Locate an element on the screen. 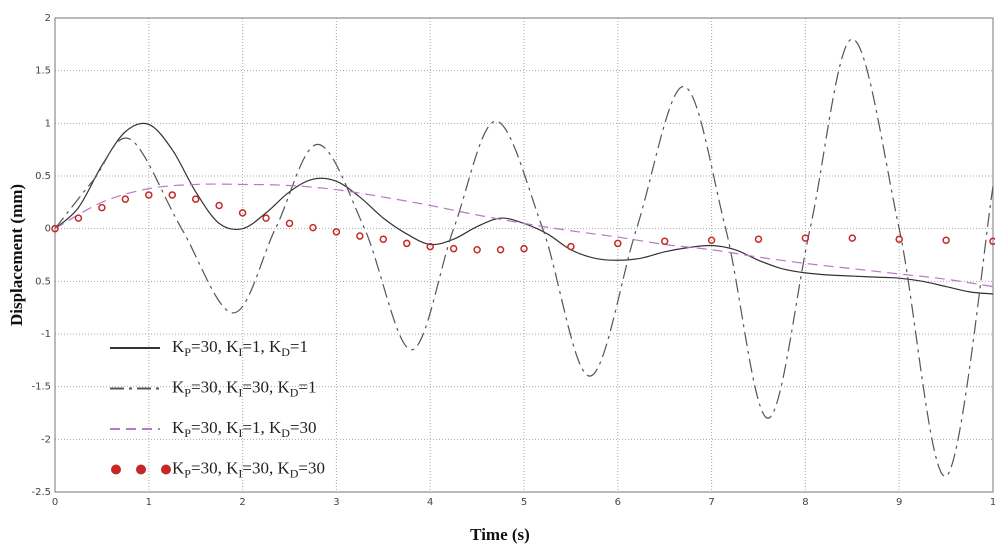 The width and height of the screenshot is (995, 549). y-tick-label: -1 is located at coordinates (46, 334).